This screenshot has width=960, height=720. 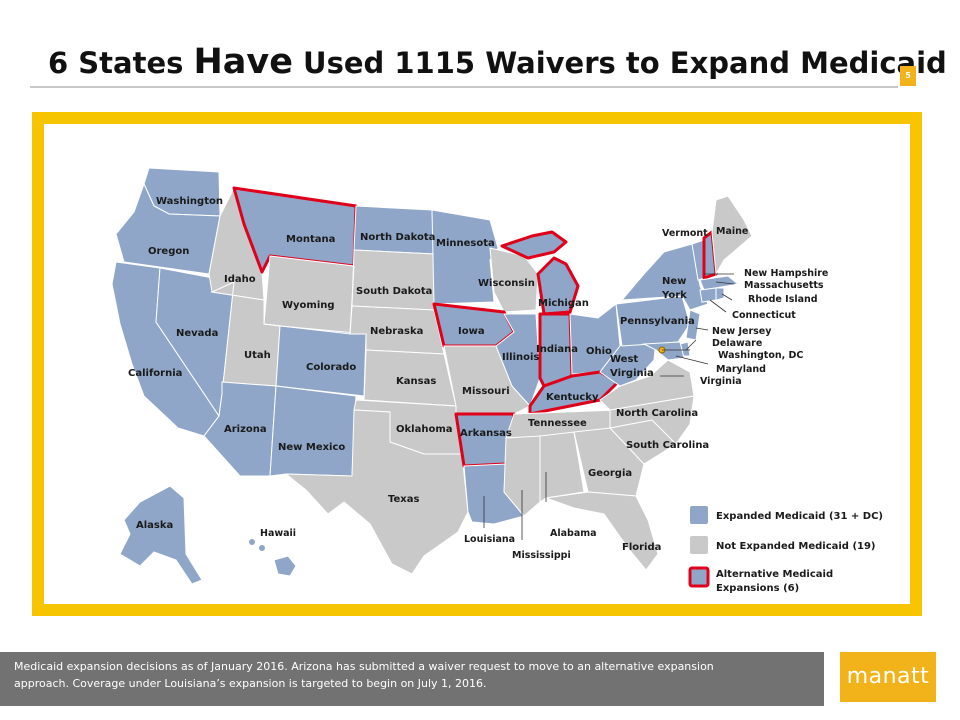 I want to click on leader-lines, so click(x=609, y=406).